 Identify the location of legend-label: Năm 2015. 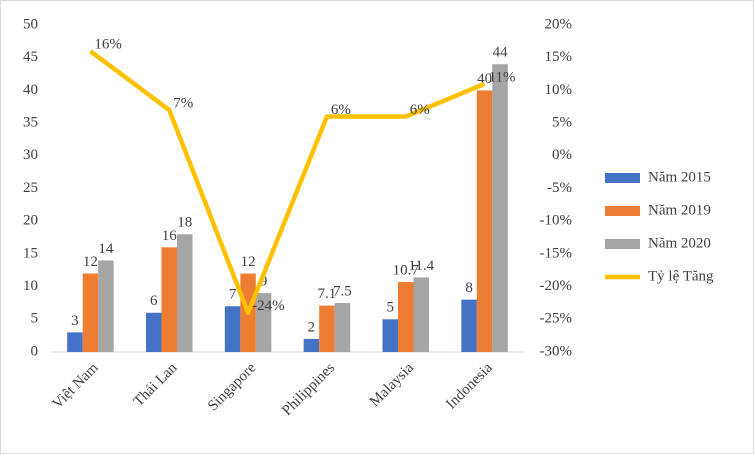
(679, 177).